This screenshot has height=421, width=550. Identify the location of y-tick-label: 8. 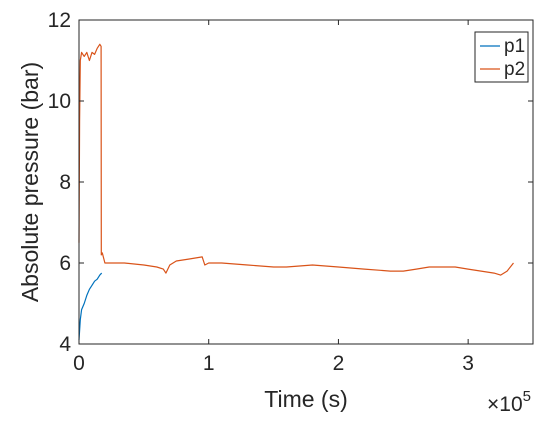
(65, 182).